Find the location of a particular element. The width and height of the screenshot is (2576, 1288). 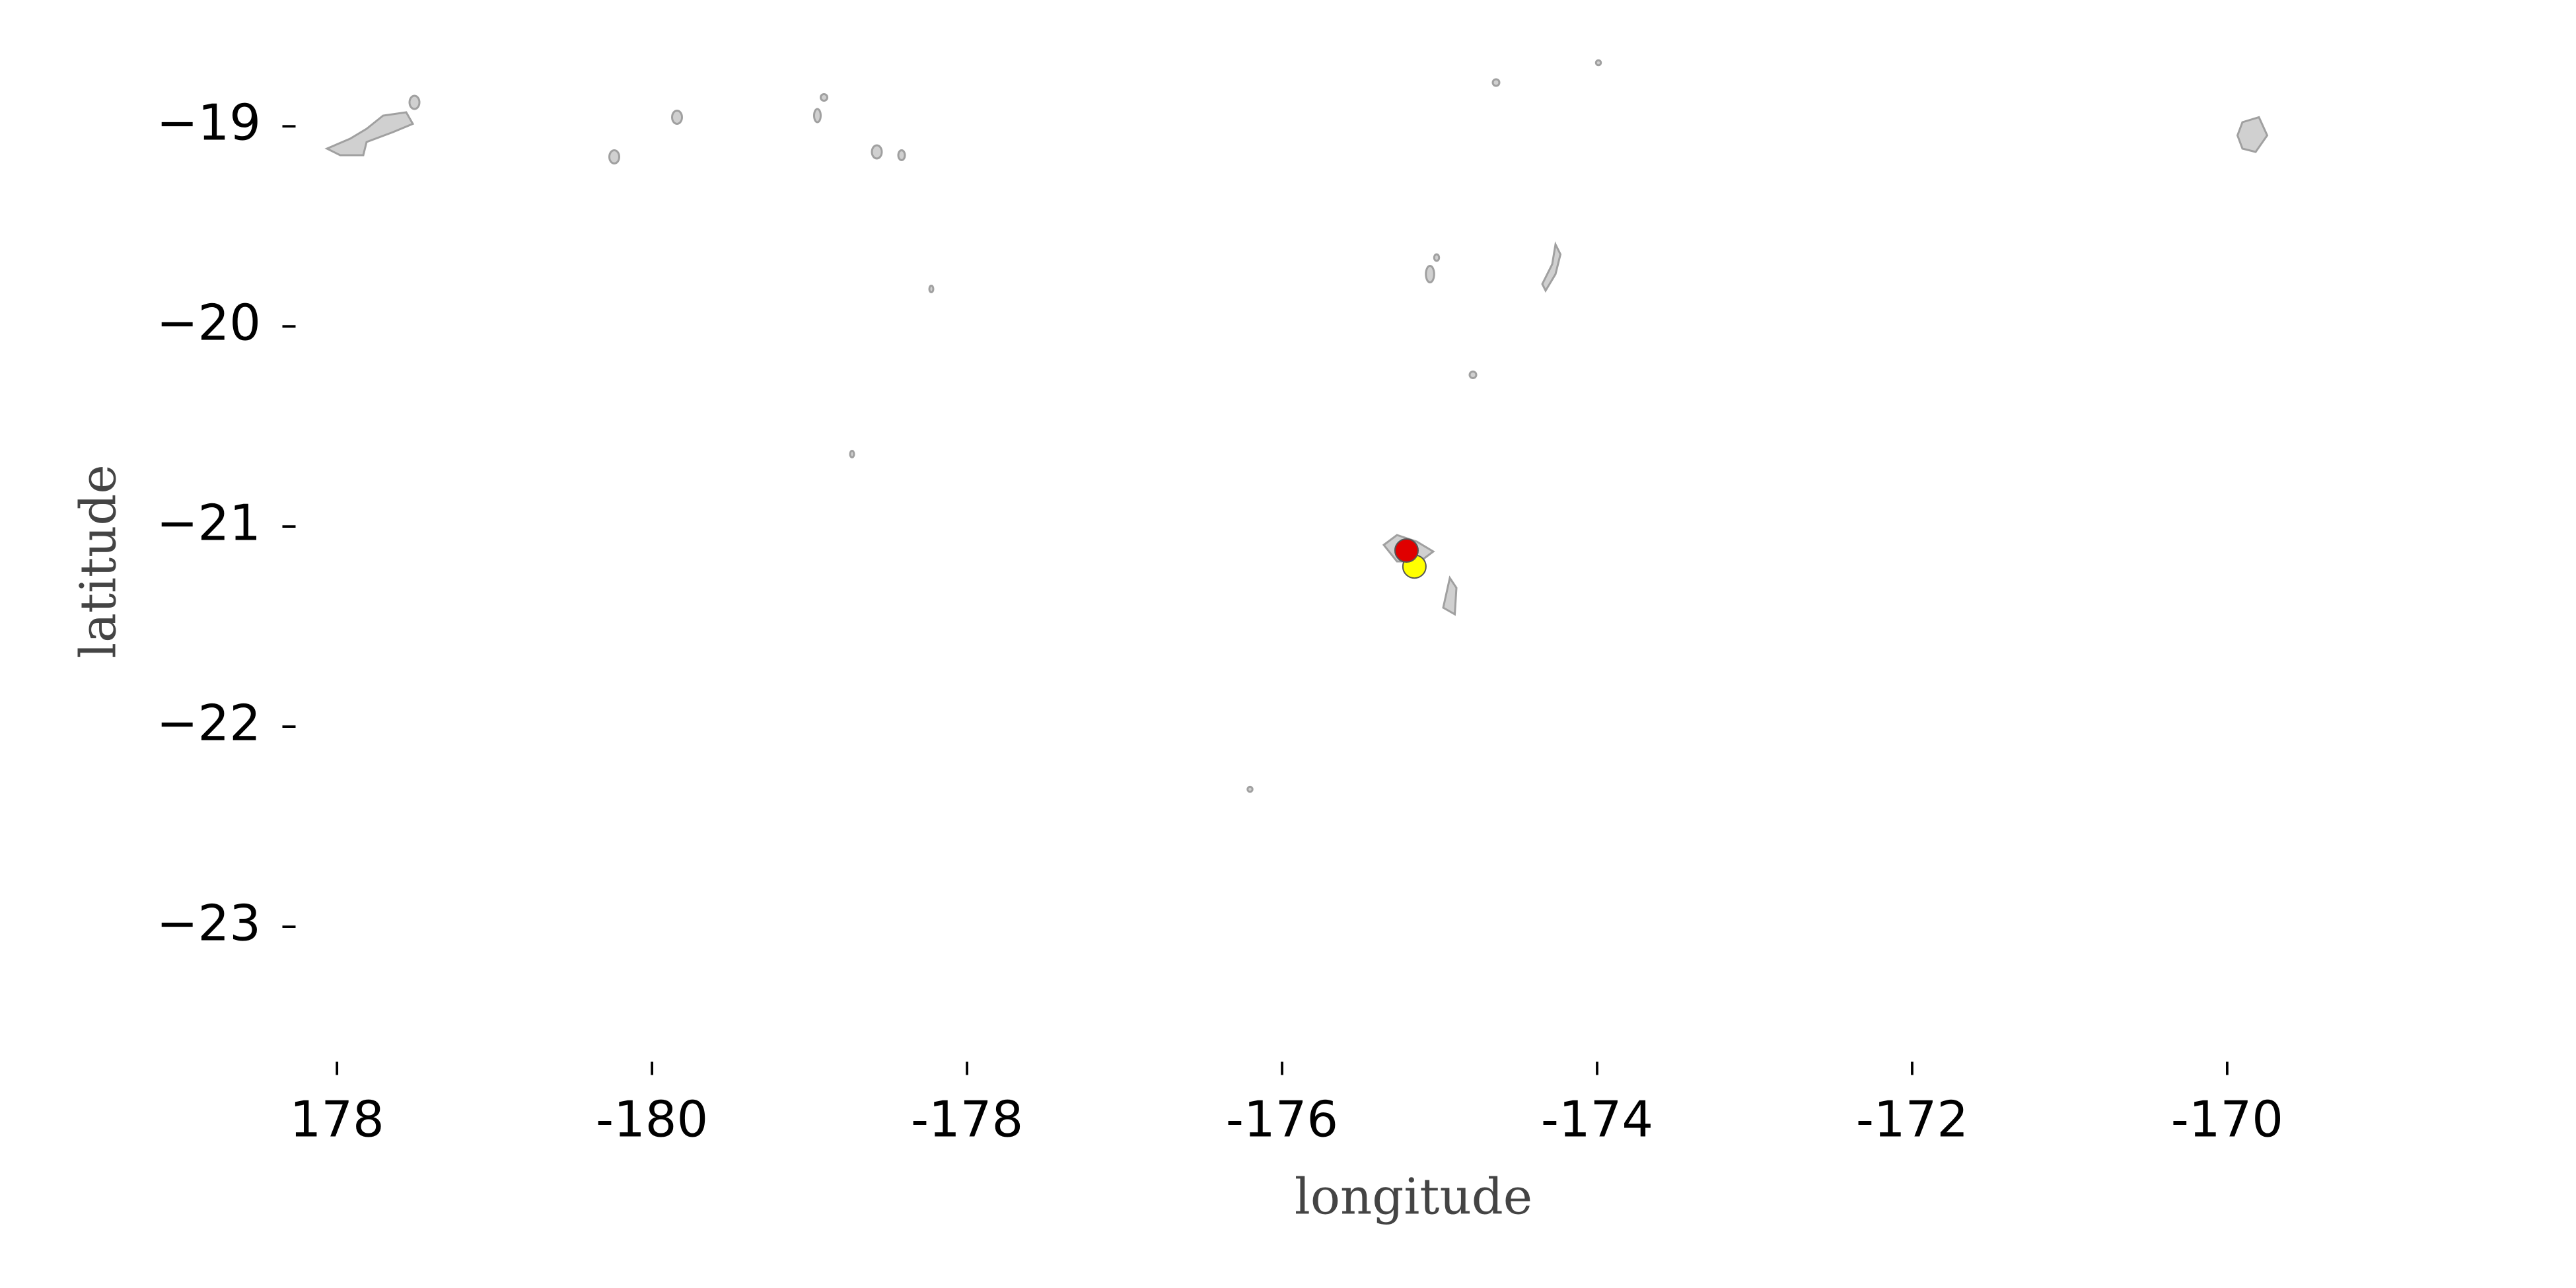

y-tick-label: −23 is located at coordinates (209, 923).